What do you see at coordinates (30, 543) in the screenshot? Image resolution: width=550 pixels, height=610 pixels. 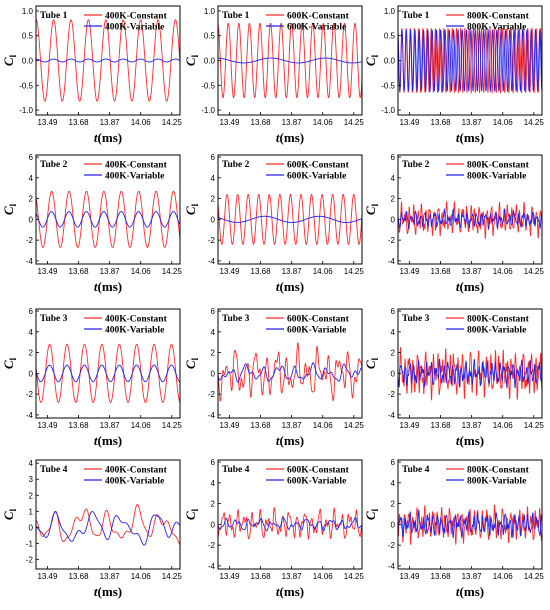 I see `y-tick-label: -1` at bounding box center [30, 543].